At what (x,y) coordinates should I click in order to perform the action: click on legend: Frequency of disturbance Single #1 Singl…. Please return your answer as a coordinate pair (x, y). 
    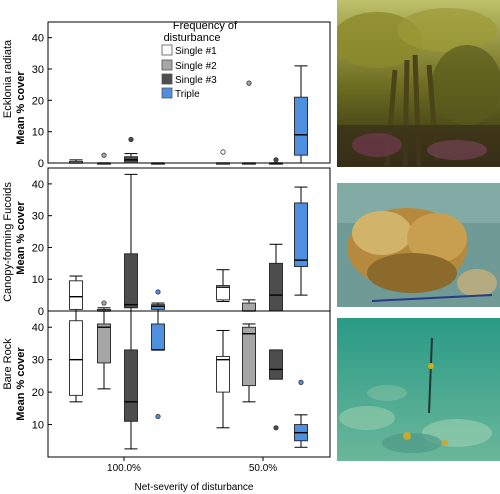
    Looking at the image, I should click on (199, 60).